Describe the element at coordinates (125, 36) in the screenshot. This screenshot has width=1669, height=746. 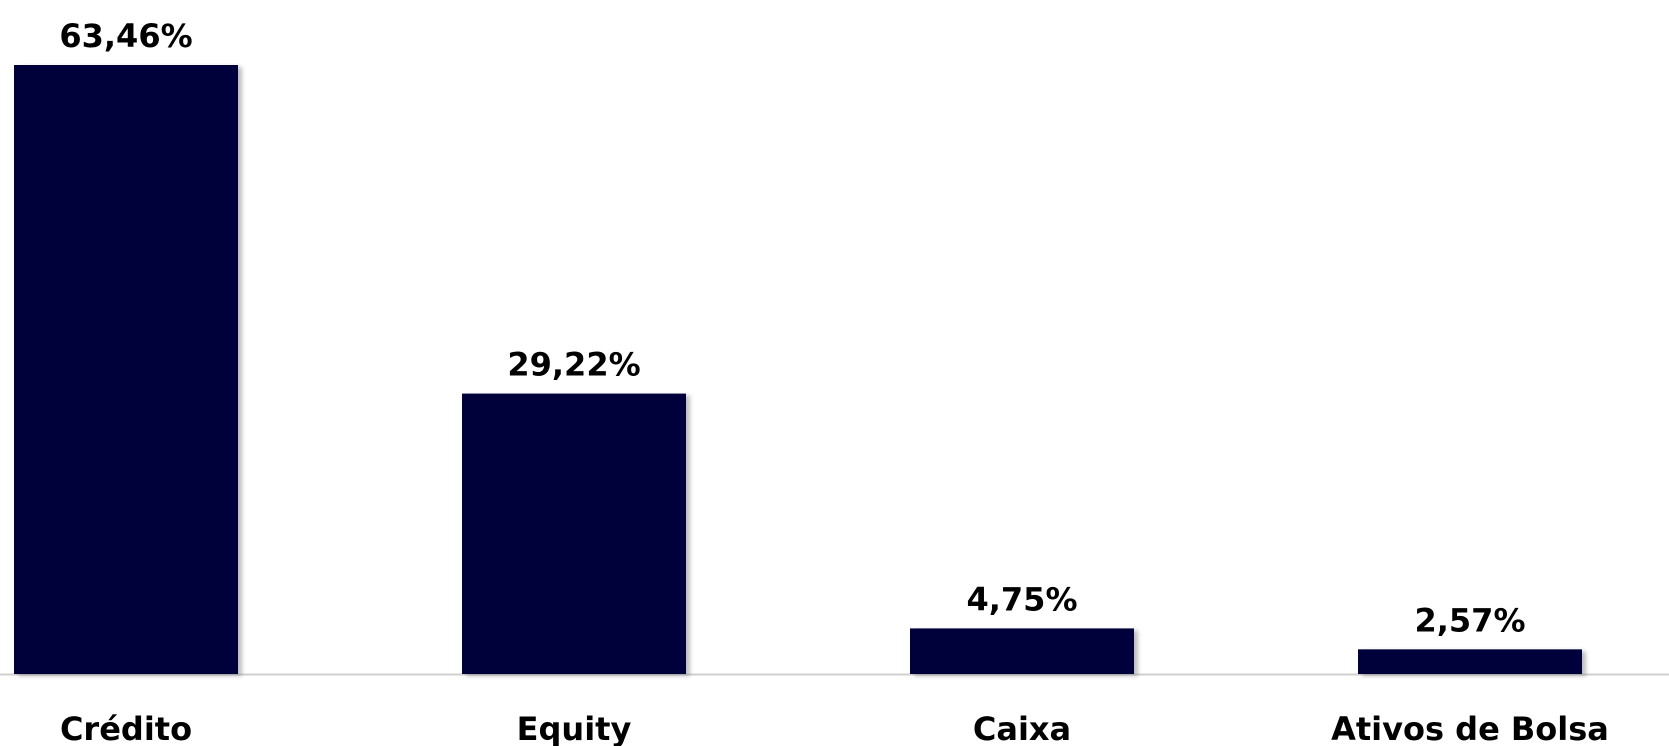
I see `value-label: 63,46%` at that location.